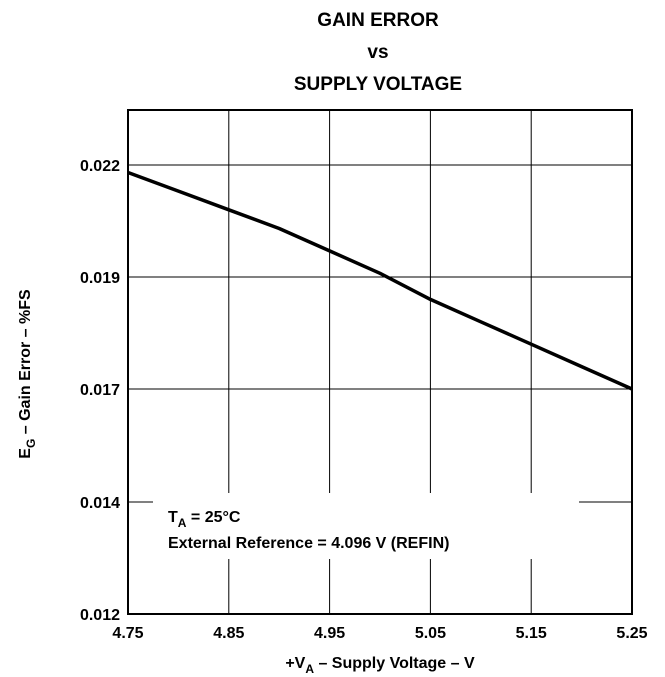  What do you see at coordinates (329, 633) in the screenshot?
I see `x-tick-label: 4.95` at bounding box center [329, 633].